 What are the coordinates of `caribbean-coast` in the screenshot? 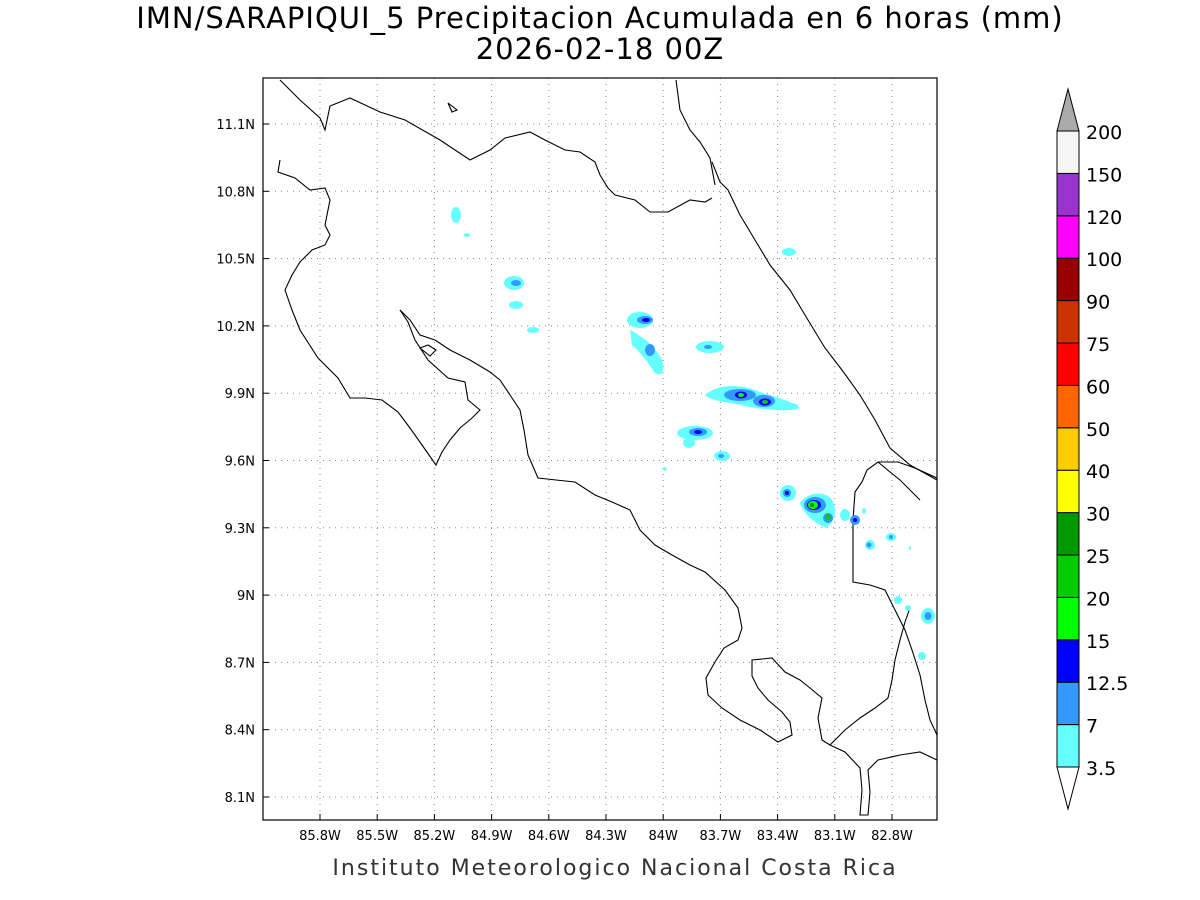 It's located at (824, 321).